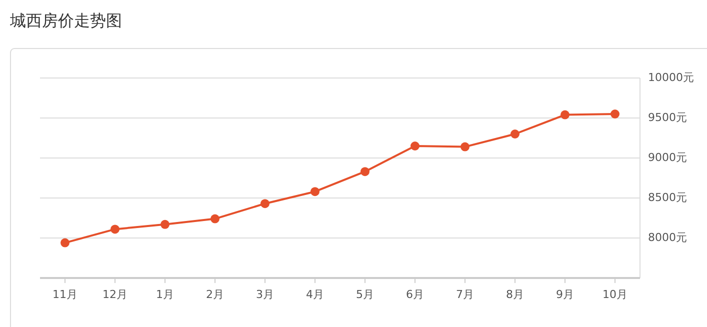 This screenshot has height=327, width=707. I want to click on x-tick-label: 3月, so click(265, 294).